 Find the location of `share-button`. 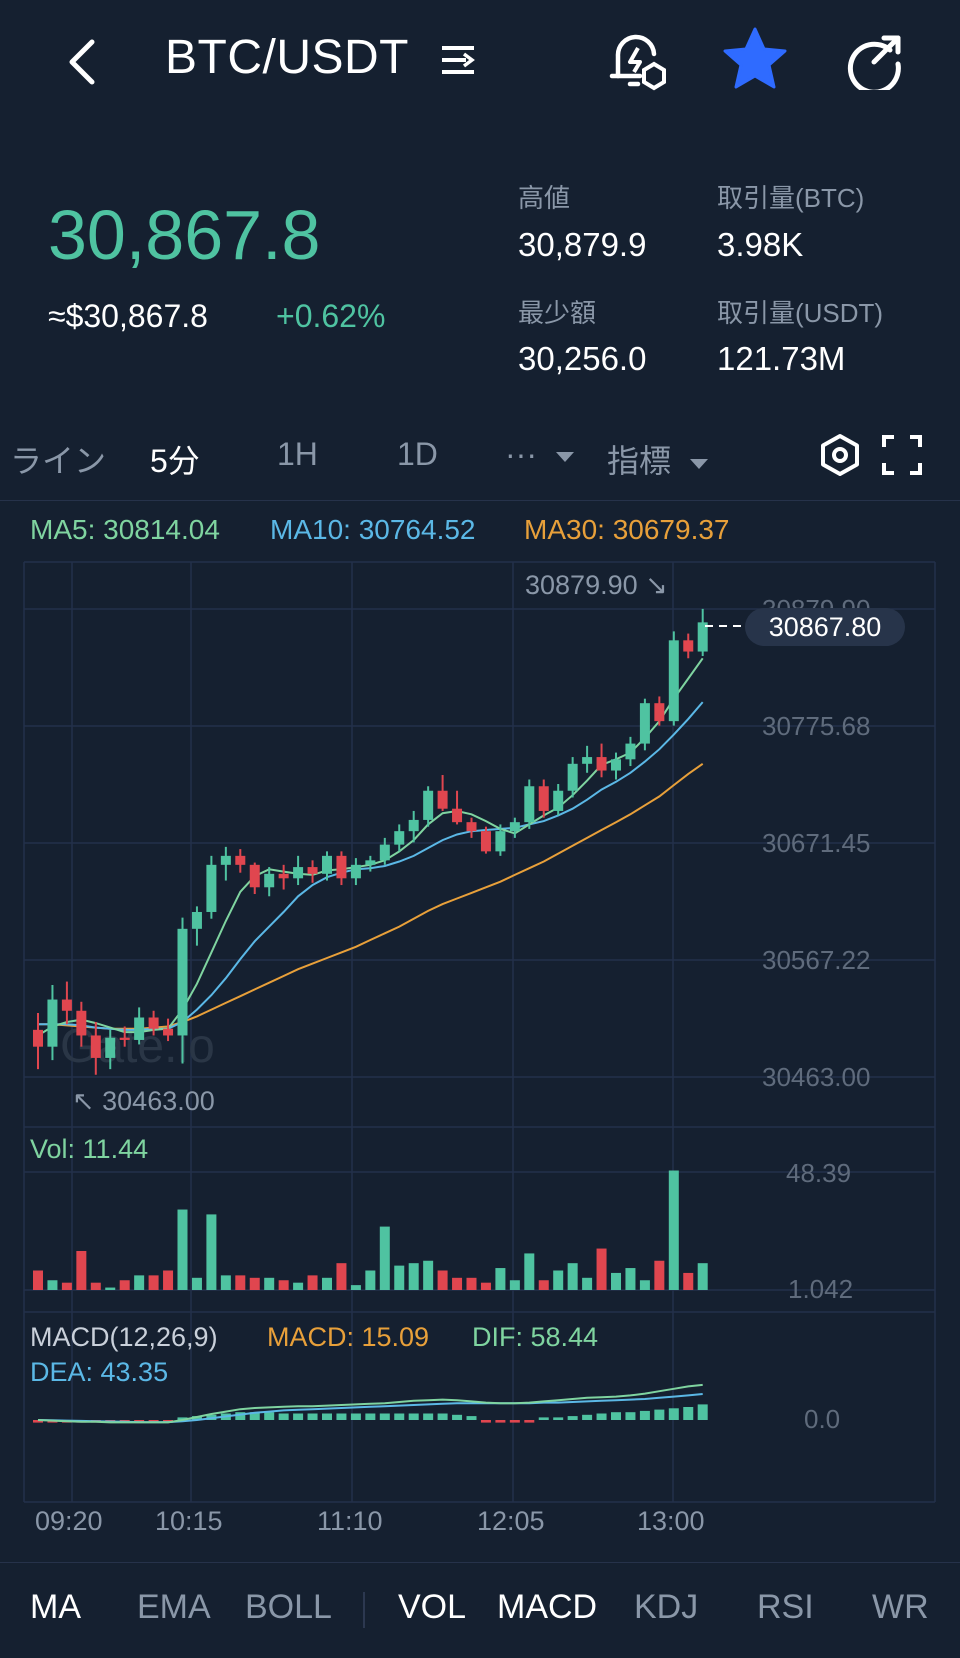

share-button is located at coordinates (876, 62).